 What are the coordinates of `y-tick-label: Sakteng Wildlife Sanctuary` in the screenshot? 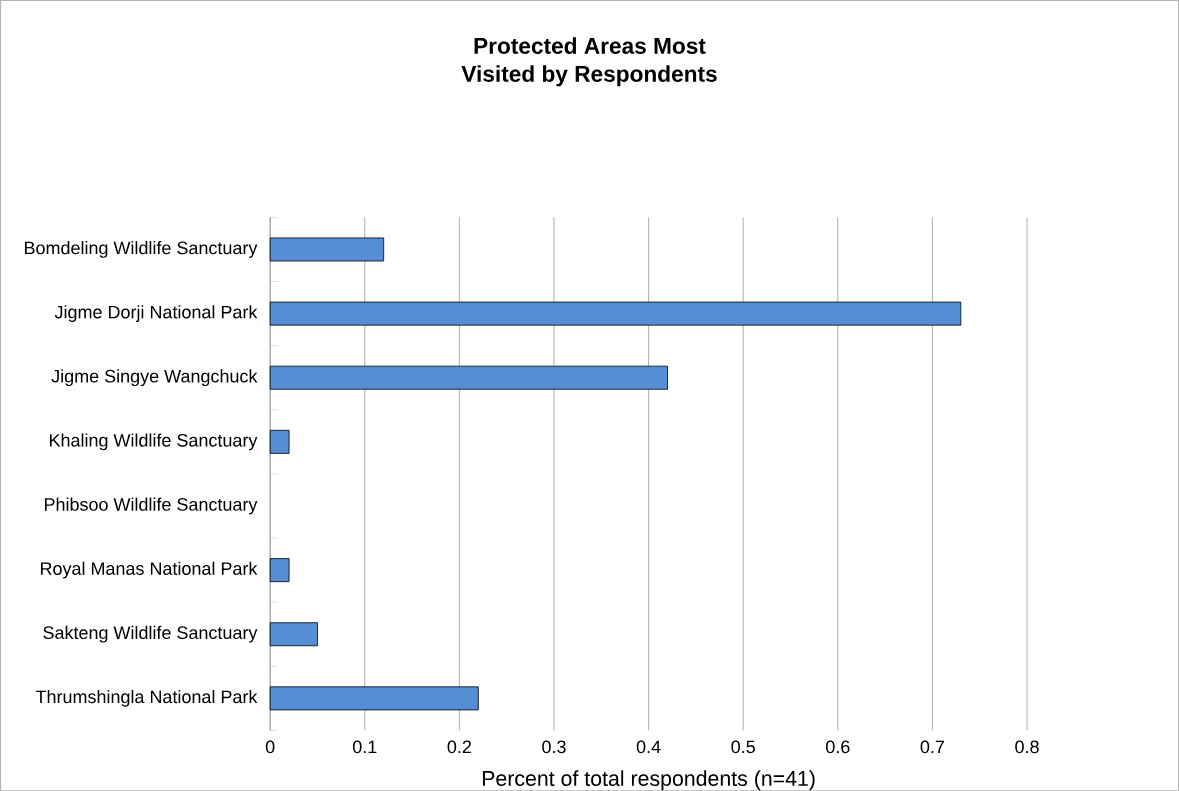 It's located at (150, 634).